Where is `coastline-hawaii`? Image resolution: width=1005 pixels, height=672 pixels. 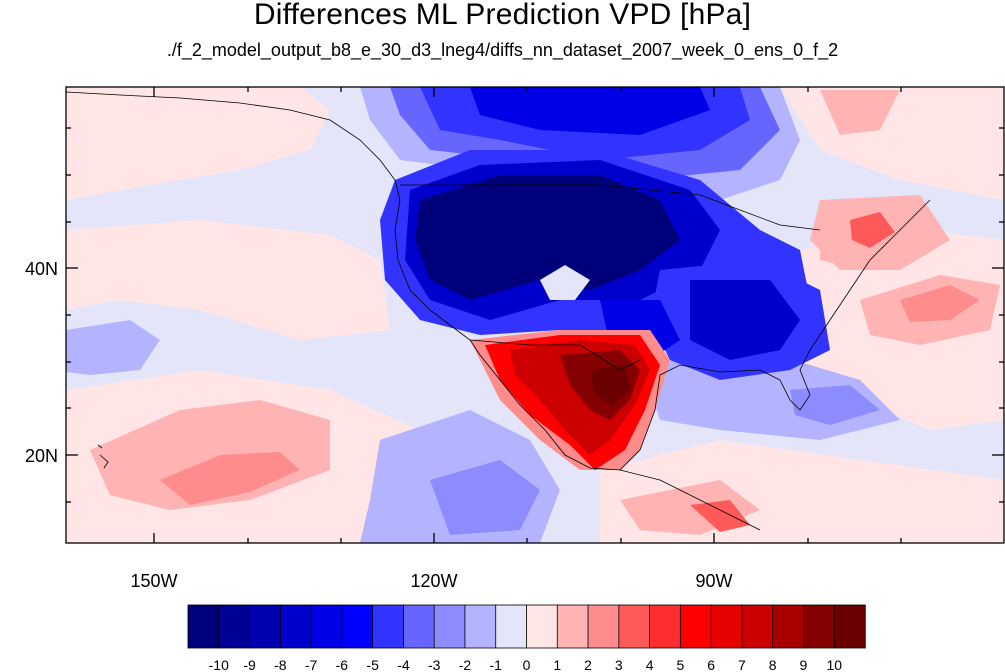 coastline-hawaii is located at coordinates (103, 456).